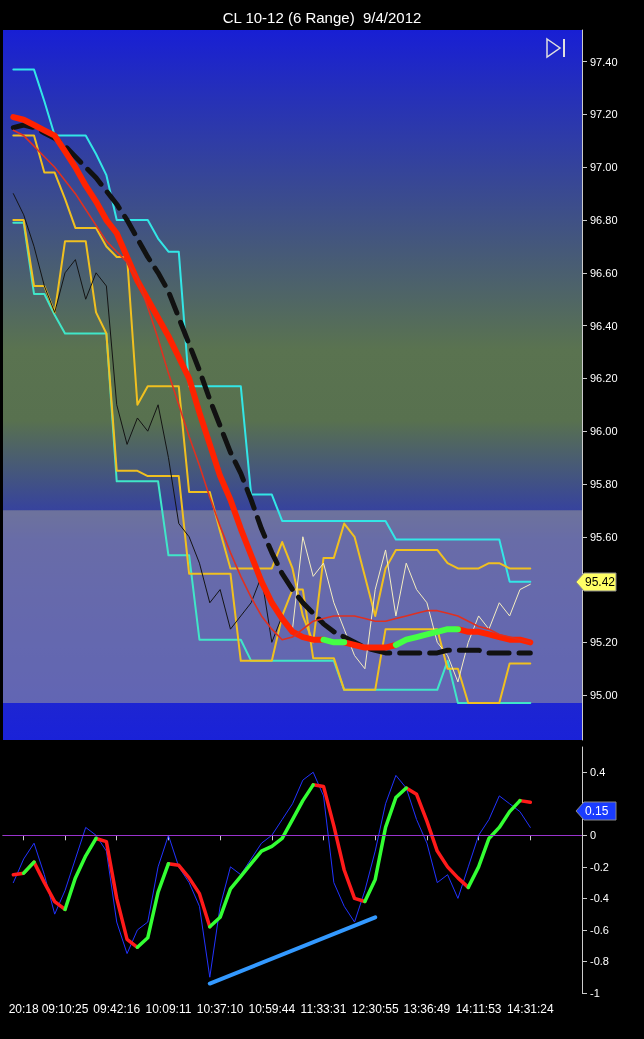 The width and height of the screenshot is (644, 1039). What do you see at coordinates (604, 325) in the screenshot?
I see `y-tick-label: 96.40` at bounding box center [604, 325].